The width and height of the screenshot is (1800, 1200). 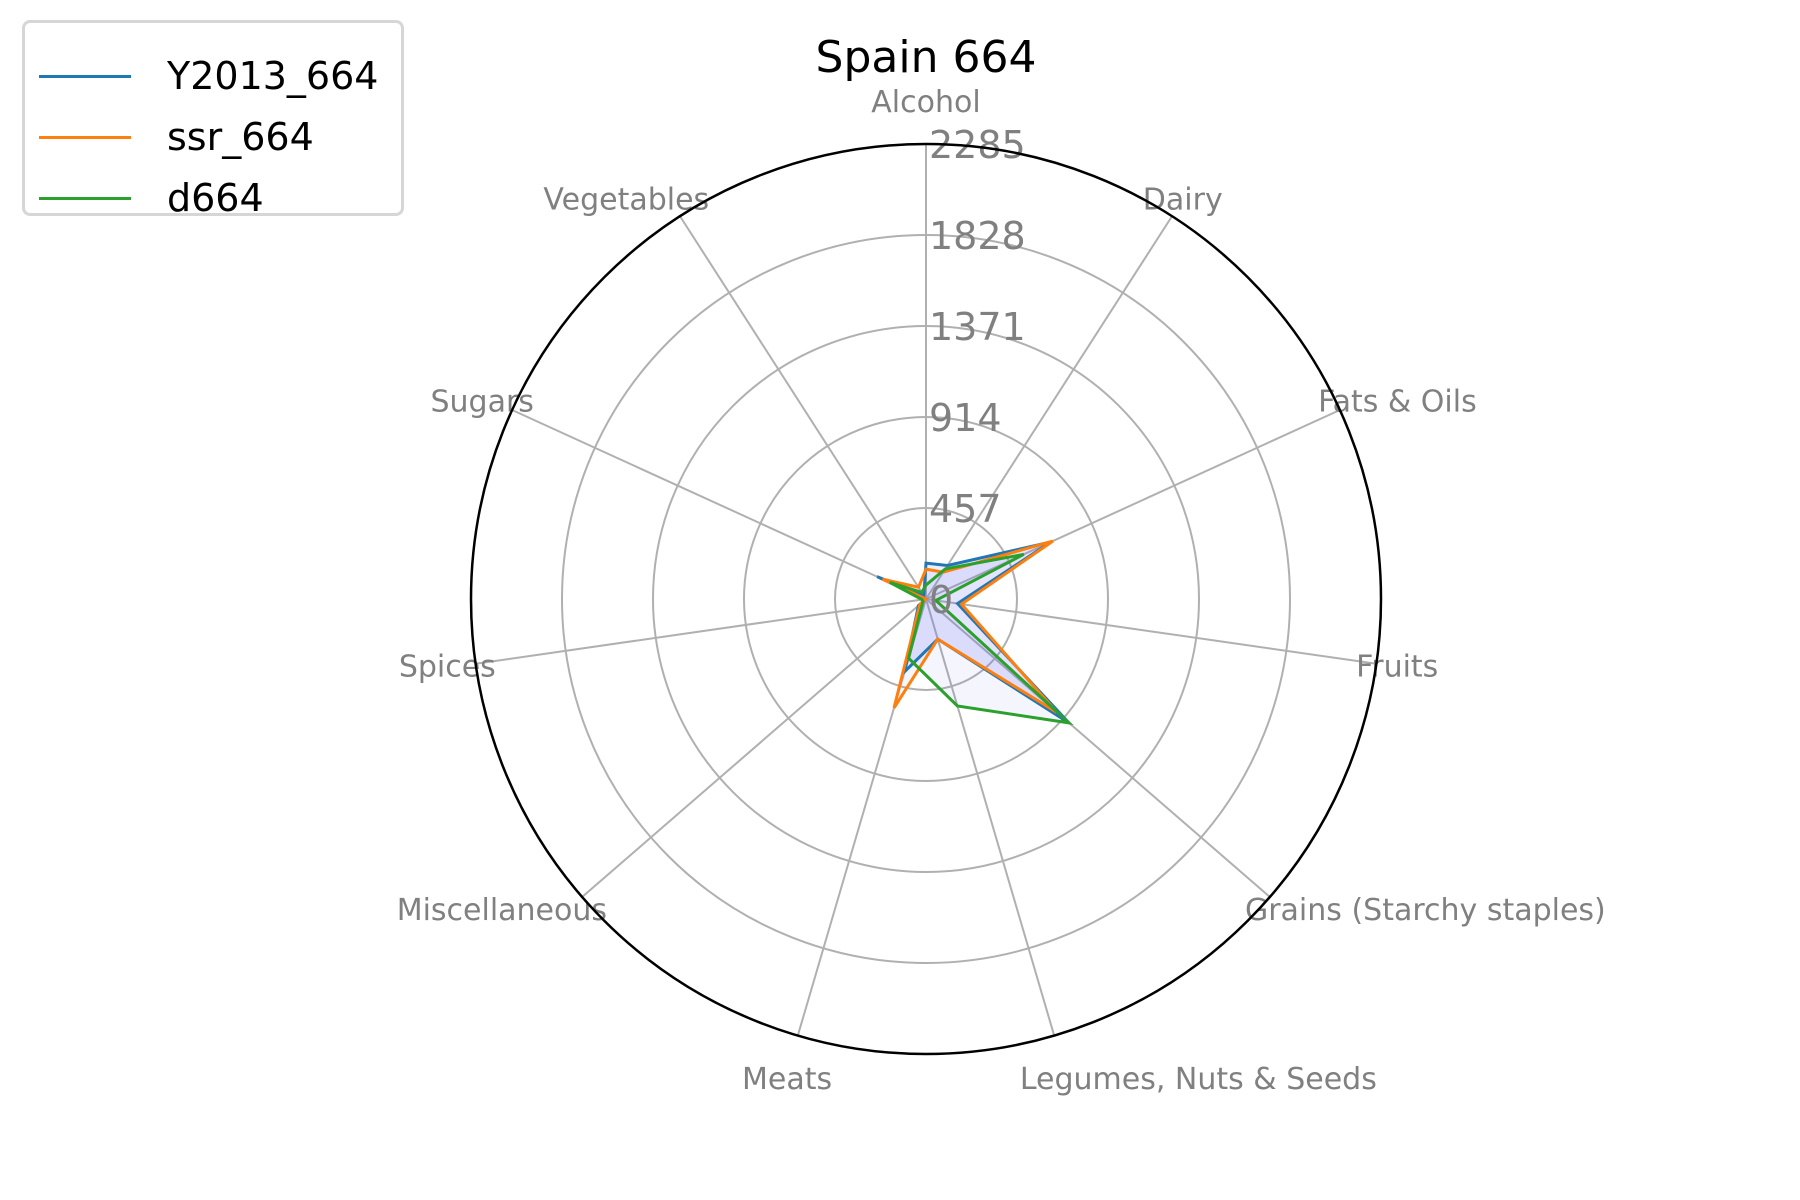 I want to click on legend: Y2013_664 ssr_664 d664, so click(x=213, y=120).